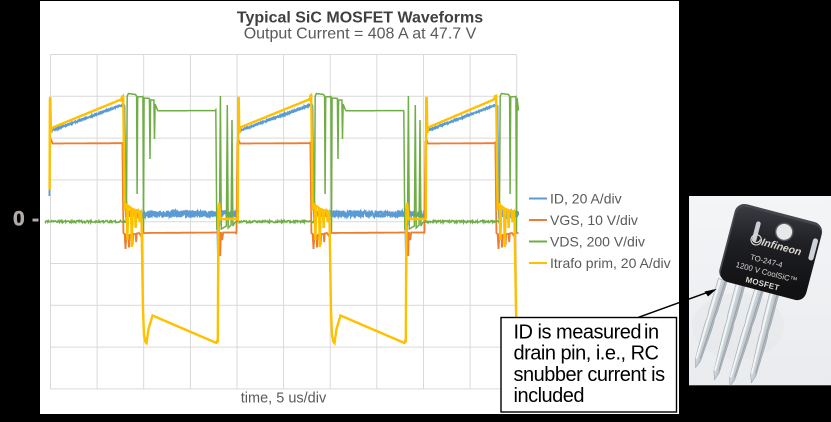 This screenshot has height=422, width=831. I want to click on svg-text: included, so click(549, 396).